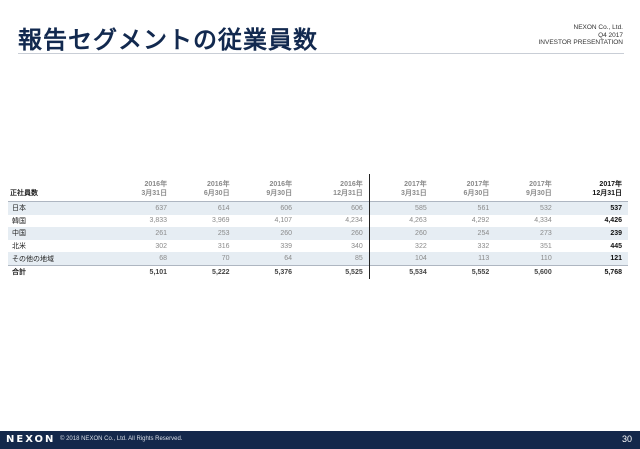 This screenshot has width=640, height=449. What do you see at coordinates (580, 43) in the screenshot?
I see `document-type: INVESTOR PRESENTATION` at bounding box center [580, 43].